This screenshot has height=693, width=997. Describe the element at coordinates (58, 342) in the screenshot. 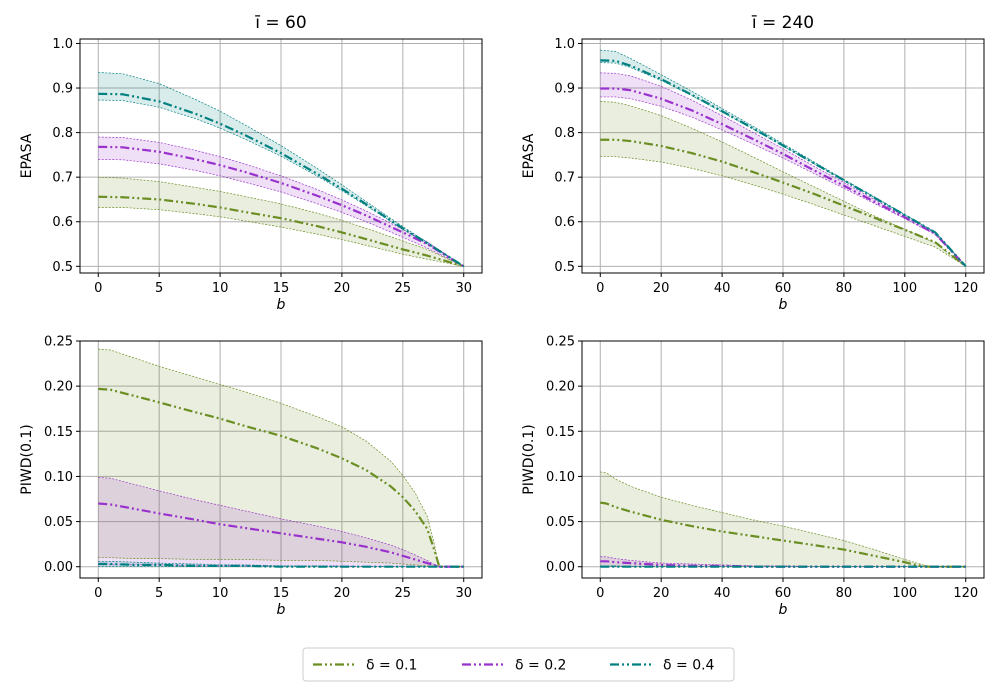

I see `y-tick-label: 0.25` at that location.